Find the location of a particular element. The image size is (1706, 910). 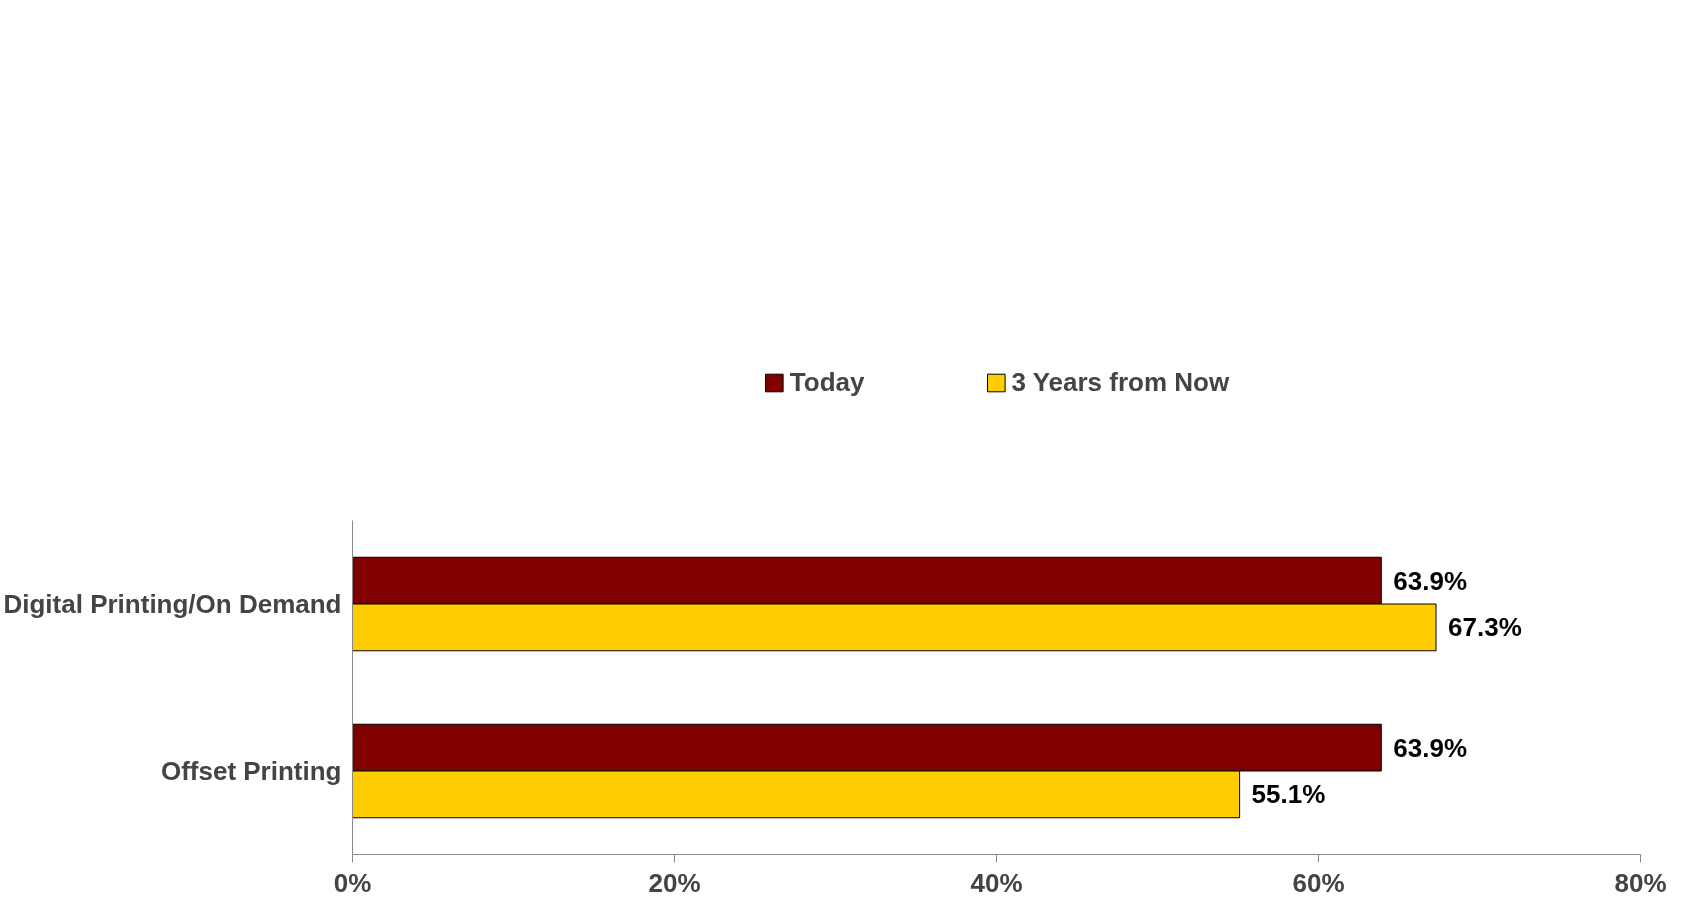

x-tick-label: 0% is located at coordinates (352, 882).